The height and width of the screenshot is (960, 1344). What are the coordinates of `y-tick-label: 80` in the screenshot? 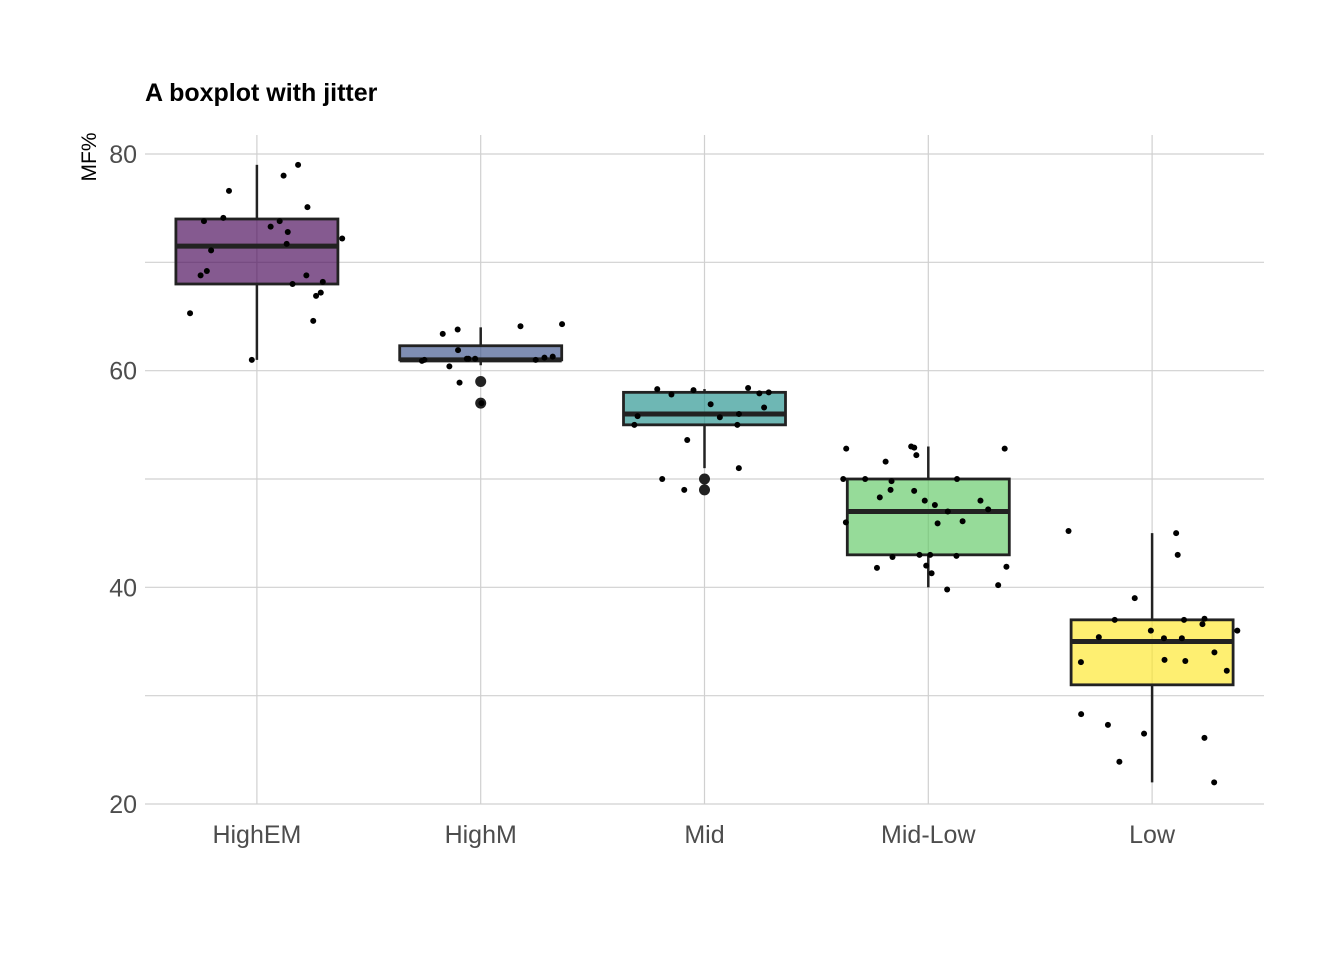 It's located at (123, 155).